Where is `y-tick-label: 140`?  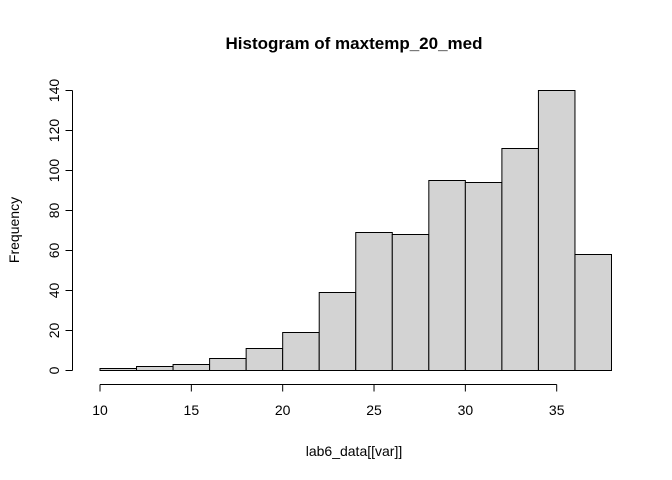
y-tick-label: 140 is located at coordinates (54, 91).